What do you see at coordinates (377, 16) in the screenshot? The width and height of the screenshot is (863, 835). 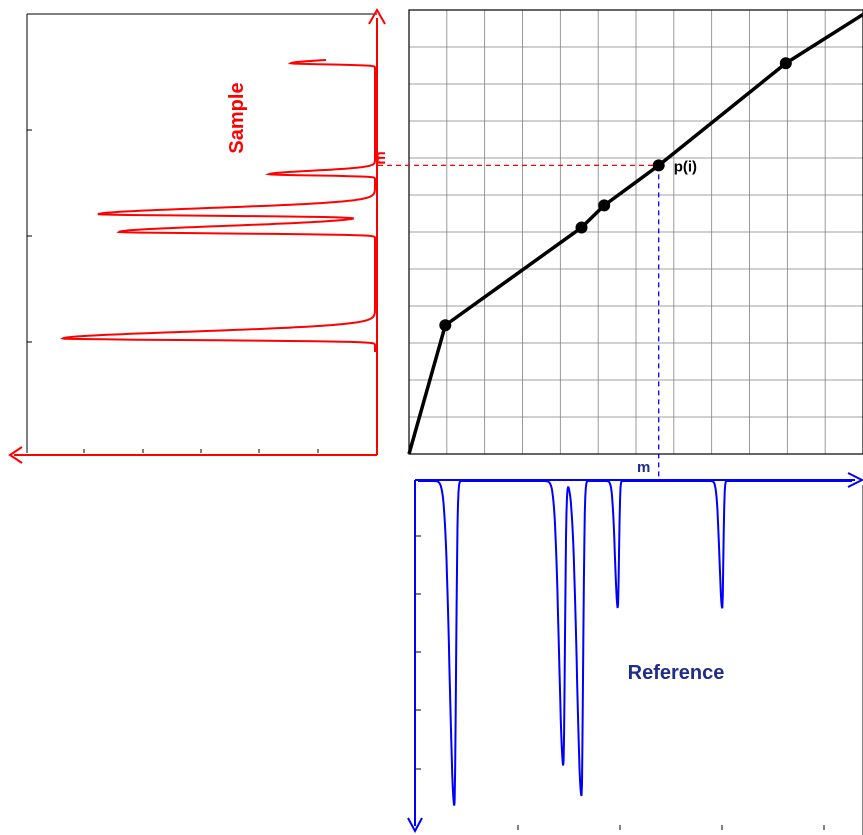 I see `sample-axis-arrowhead-up` at bounding box center [377, 16].